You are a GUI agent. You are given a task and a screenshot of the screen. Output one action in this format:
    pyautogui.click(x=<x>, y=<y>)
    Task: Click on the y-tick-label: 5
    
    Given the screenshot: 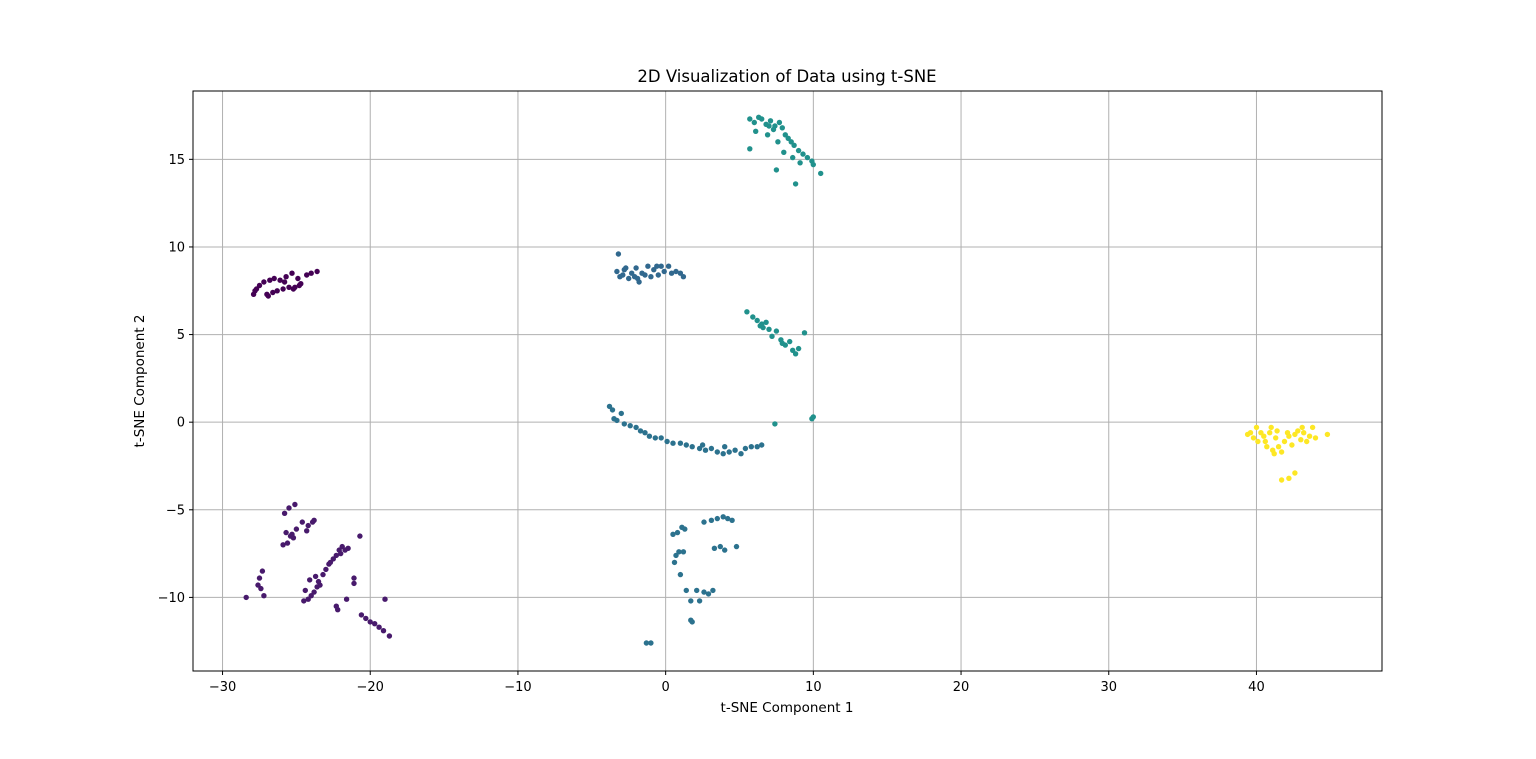 What is the action you would take?
    pyautogui.click(x=181, y=335)
    